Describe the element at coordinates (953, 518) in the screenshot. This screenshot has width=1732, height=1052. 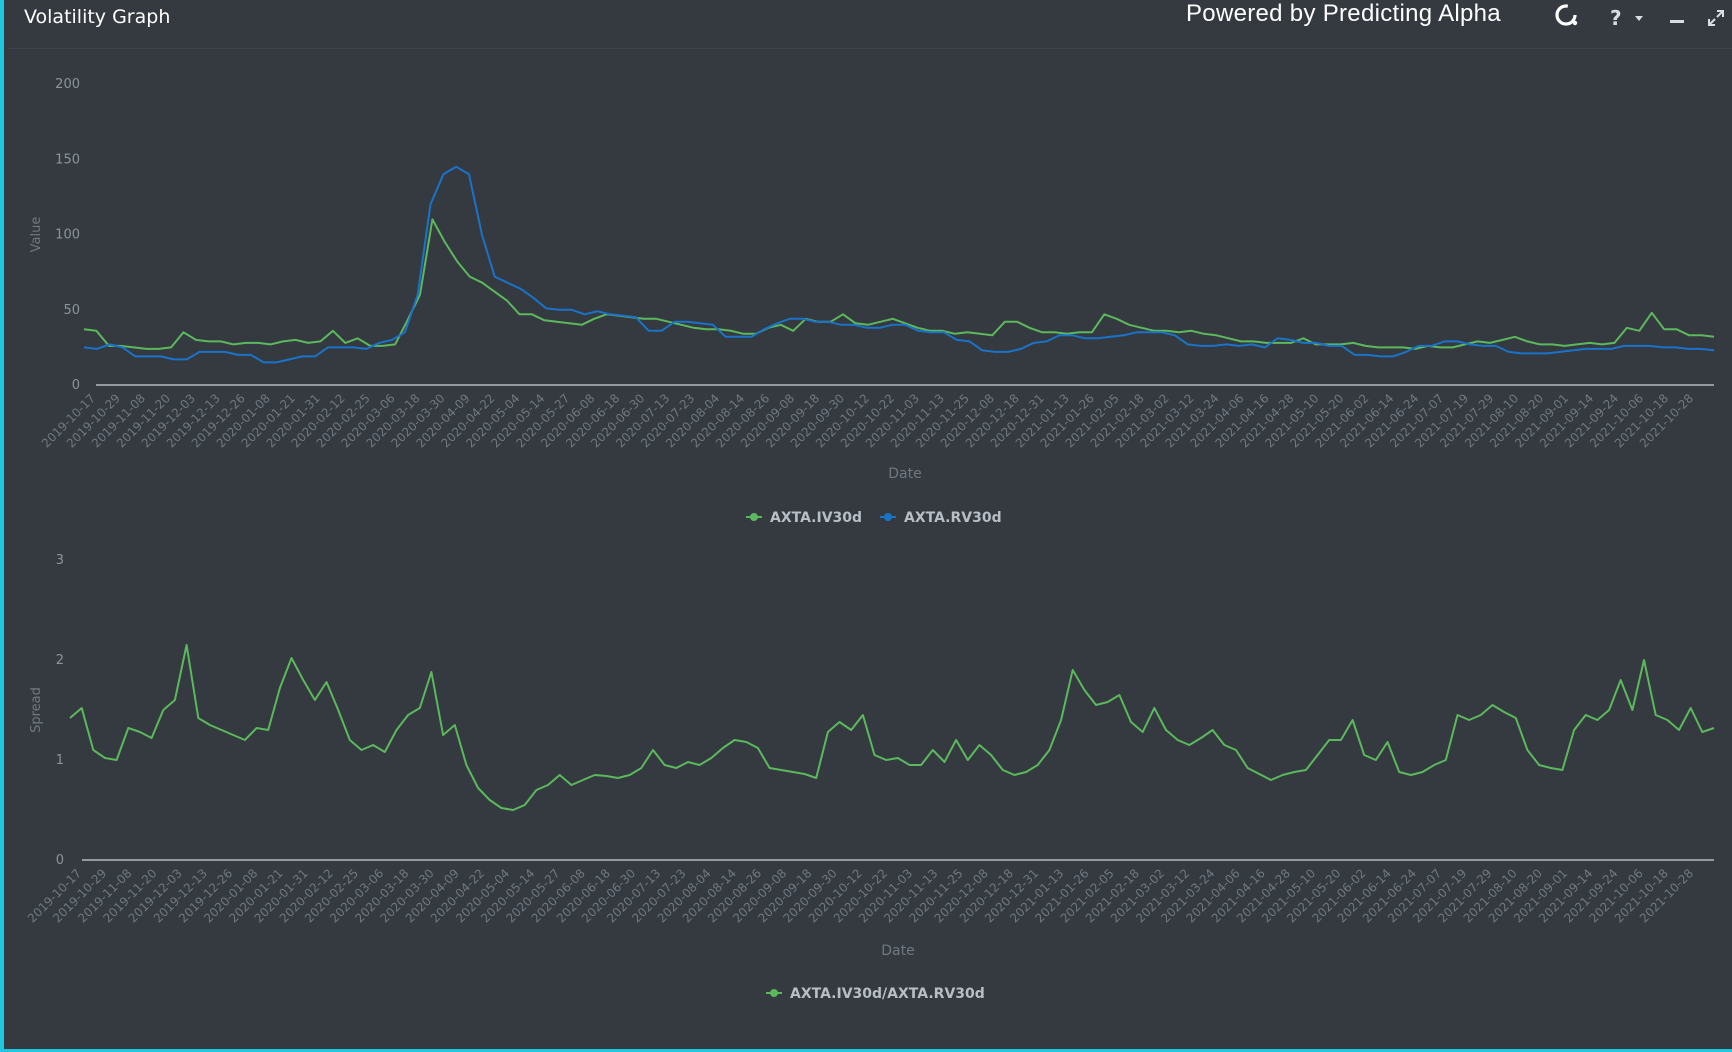
I see `legend-label: AXTA.RV30d` at that location.